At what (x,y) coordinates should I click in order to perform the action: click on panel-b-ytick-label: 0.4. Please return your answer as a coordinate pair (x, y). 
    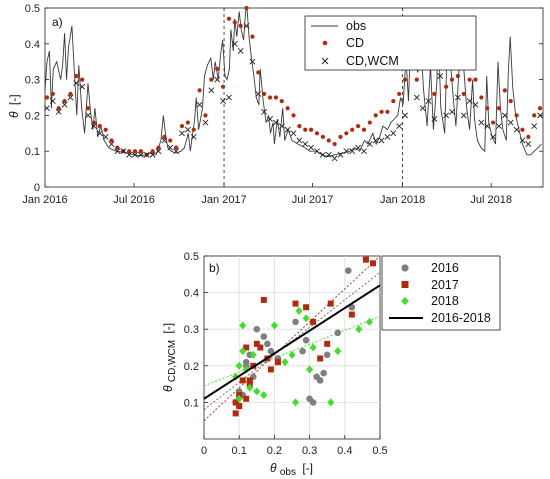
    Looking at the image, I should click on (191, 294).